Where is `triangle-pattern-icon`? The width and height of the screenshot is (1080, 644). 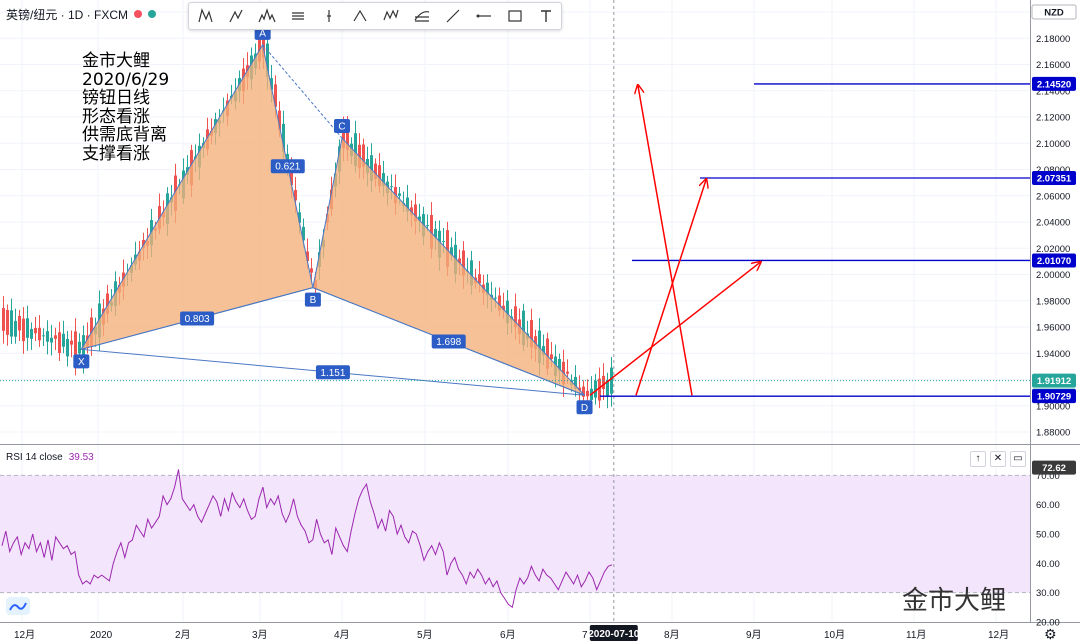 triangle-pattern-icon is located at coordinates (360, 16).